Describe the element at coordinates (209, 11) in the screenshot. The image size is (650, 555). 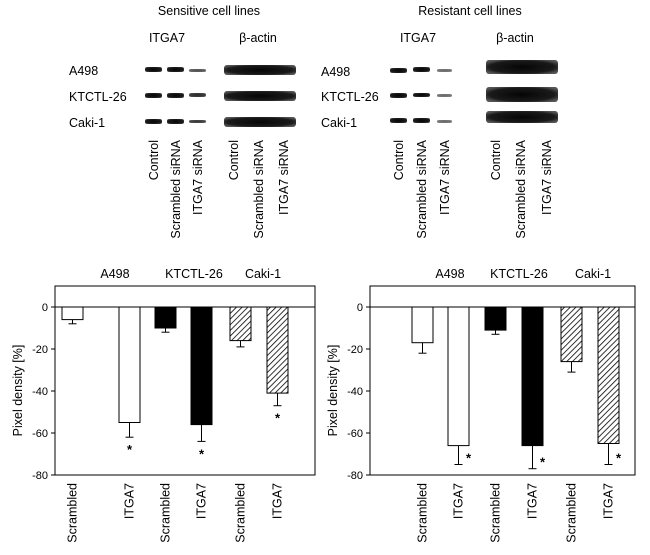
I see `blot-title: Sensitive cell lines` at that location.